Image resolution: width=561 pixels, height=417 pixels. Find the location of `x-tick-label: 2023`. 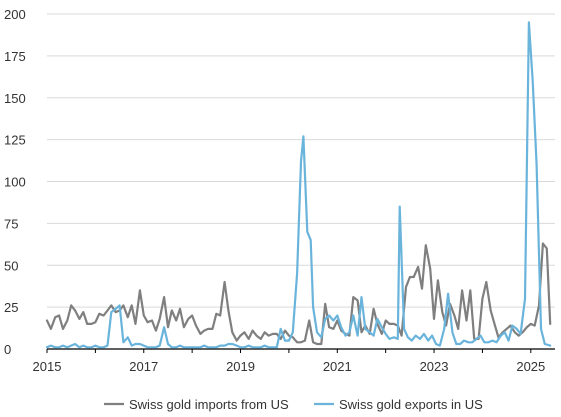

x-tick-label: 2023 is located at coordinates (434, 366).